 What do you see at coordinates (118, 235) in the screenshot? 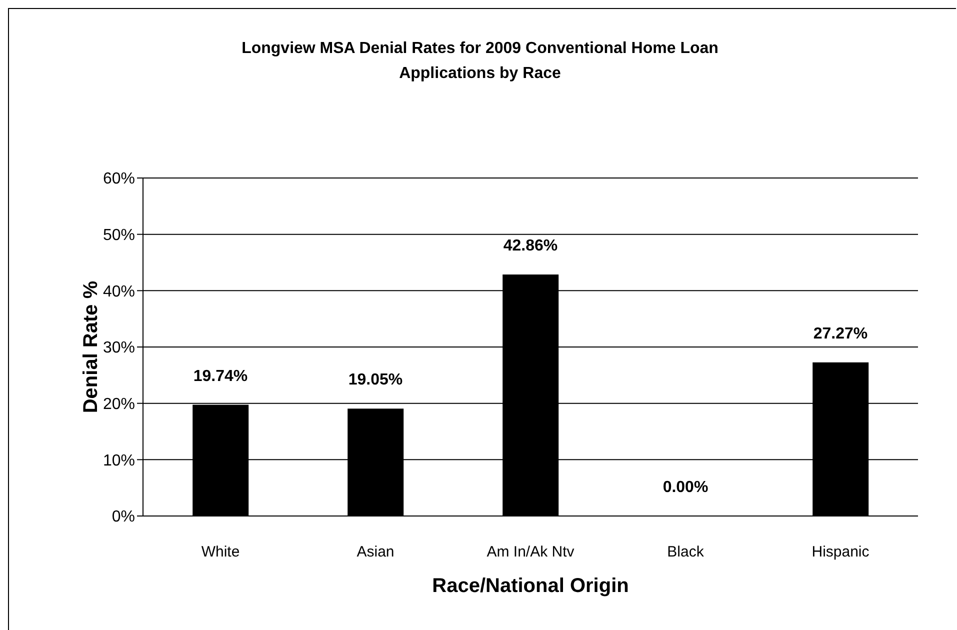
I see `y-tick-label: 50%` at bounding box center [118, 235].